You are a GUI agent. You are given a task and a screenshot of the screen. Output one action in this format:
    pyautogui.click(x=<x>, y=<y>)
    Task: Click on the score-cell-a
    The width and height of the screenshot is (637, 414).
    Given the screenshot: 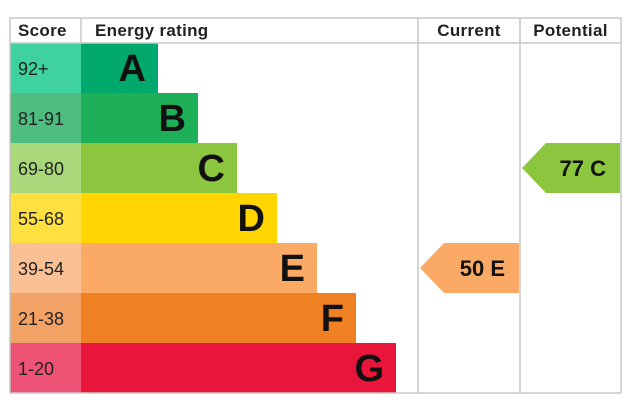 What is the action you would take?
    pyautogui.click(x=45, y=68)
    